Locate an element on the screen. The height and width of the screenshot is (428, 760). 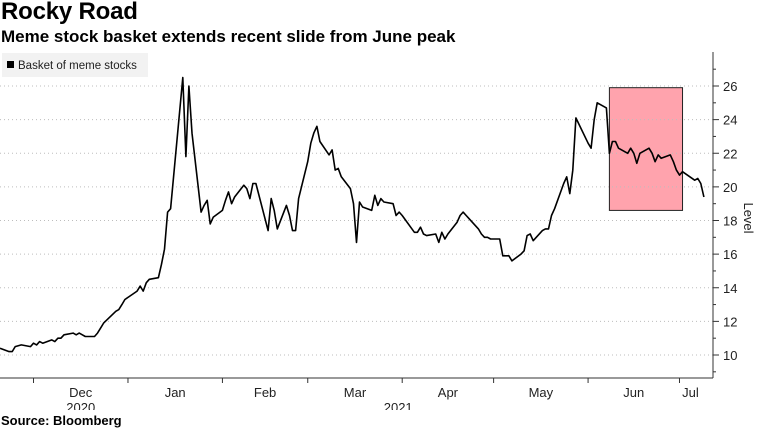
y-tick-label-20: 20 is located at coordinates (730, 187).